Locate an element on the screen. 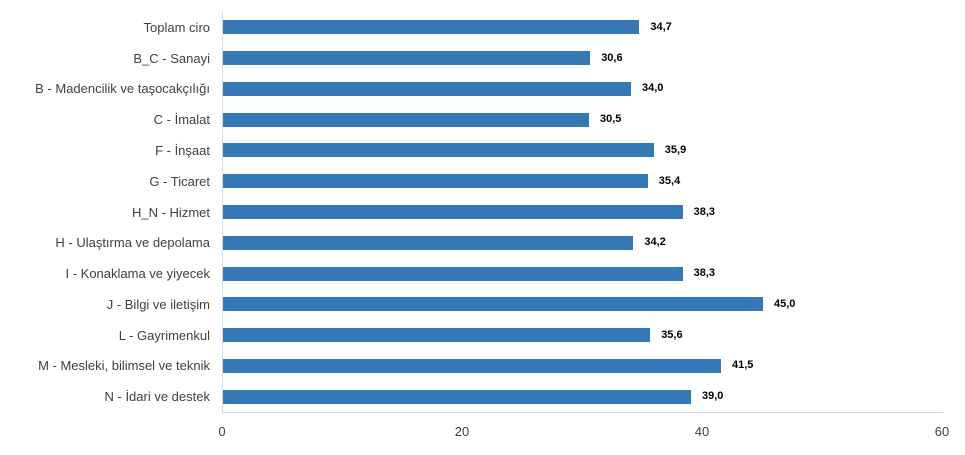 The image size is (965, 455). category-label: M - Mesleki, bilimsel ve teknik is located at coordinates (124, 366).